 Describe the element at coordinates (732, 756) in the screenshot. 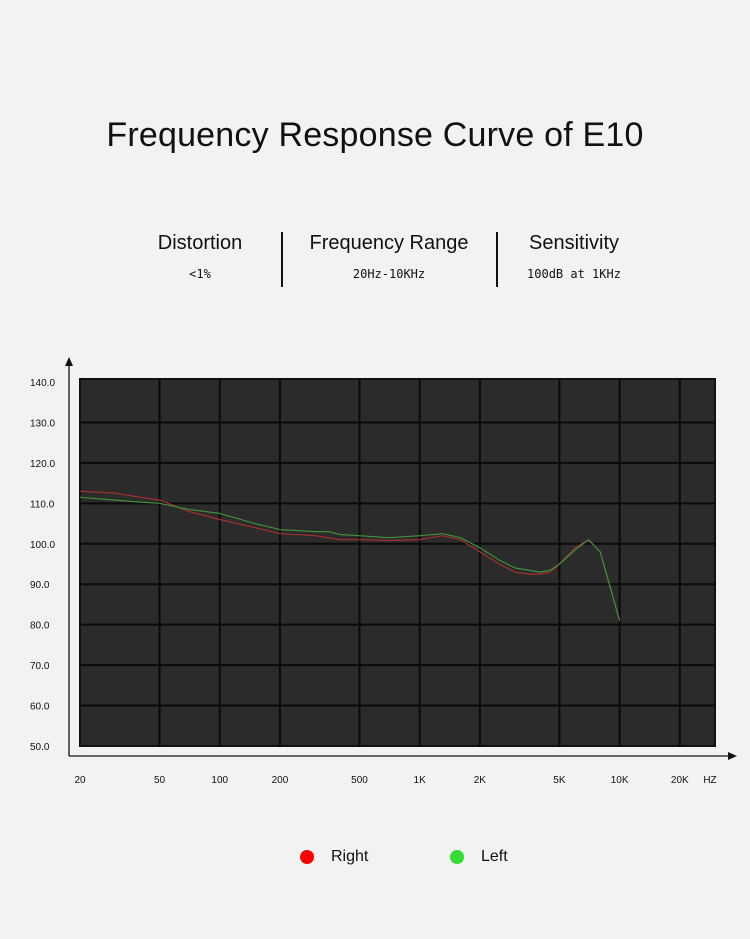

I see `x-axis-arrow` at that location.